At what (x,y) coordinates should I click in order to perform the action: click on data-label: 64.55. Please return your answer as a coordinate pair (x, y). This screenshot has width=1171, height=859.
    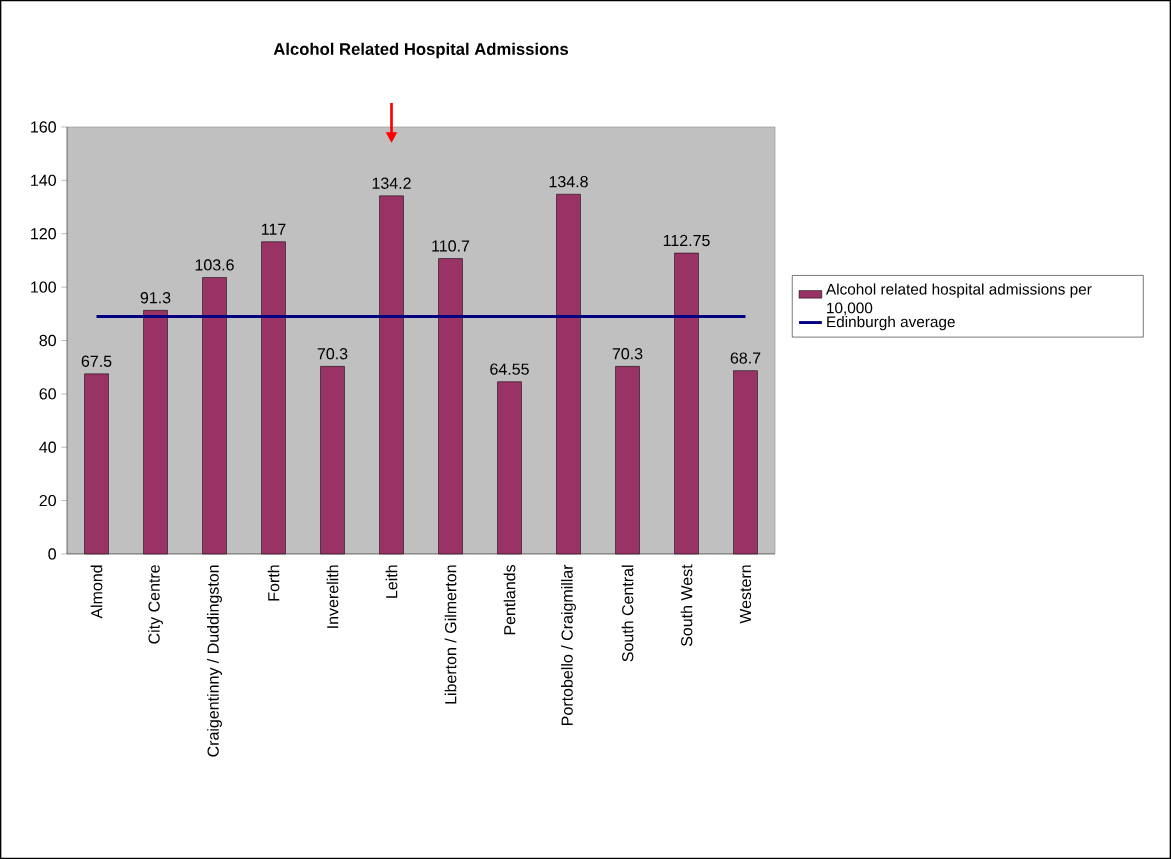
    Looking at the image, I should click on (509, 369).